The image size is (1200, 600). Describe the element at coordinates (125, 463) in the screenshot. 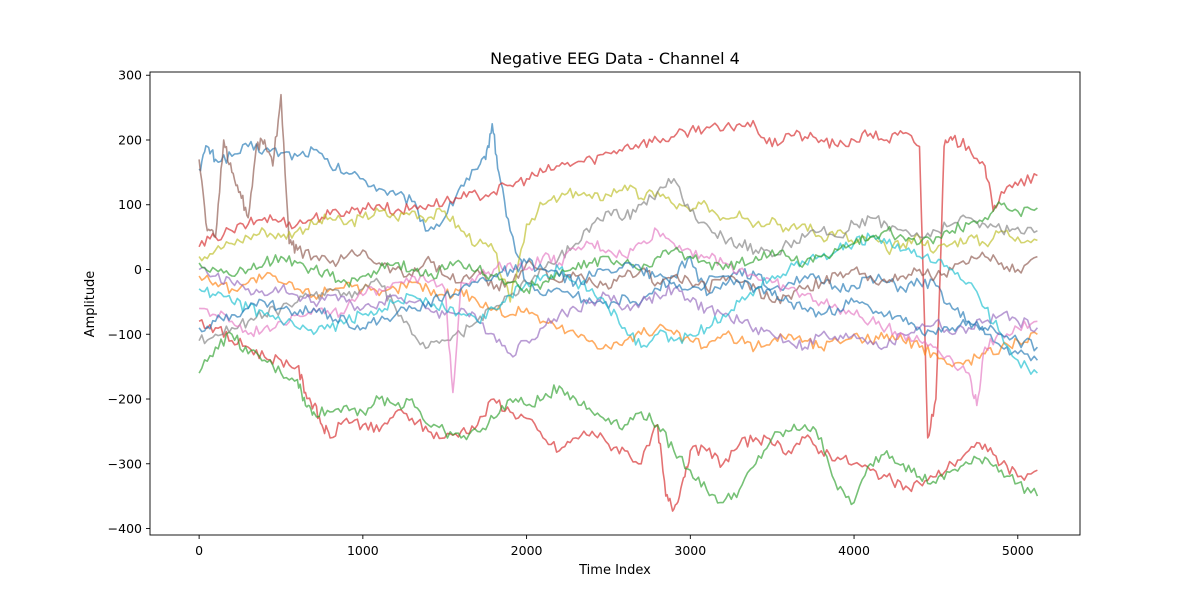

I see `y-tick-label: −300` at that location.